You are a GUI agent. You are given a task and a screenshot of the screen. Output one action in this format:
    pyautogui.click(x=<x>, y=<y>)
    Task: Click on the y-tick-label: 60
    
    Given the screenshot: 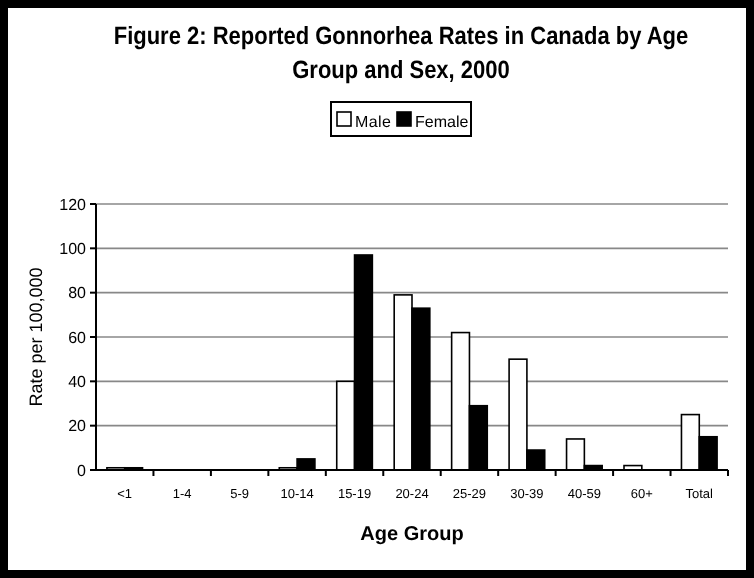 What is the action you would take?
    pyautogui.click(x=78, y=337)
    